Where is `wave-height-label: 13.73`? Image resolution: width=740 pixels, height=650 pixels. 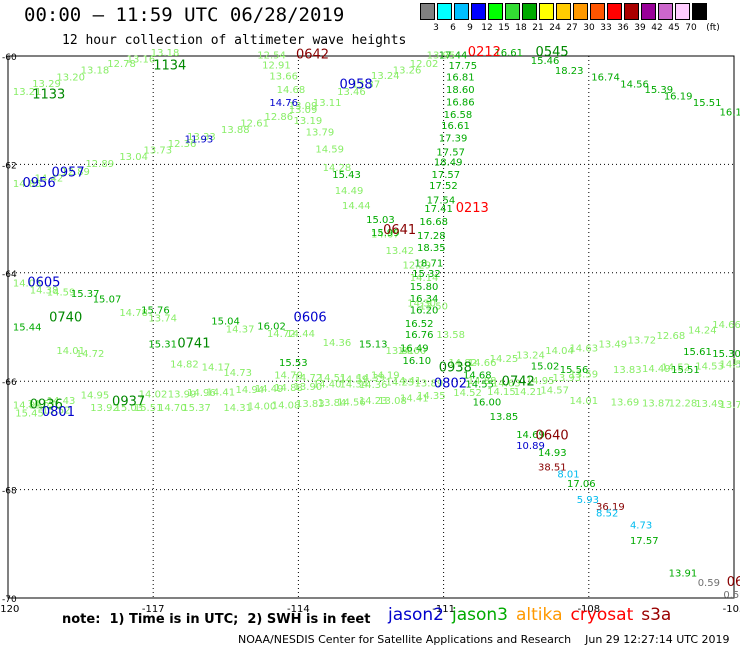
wave-height-label: 13.73 is located at coordinates (158, 151).